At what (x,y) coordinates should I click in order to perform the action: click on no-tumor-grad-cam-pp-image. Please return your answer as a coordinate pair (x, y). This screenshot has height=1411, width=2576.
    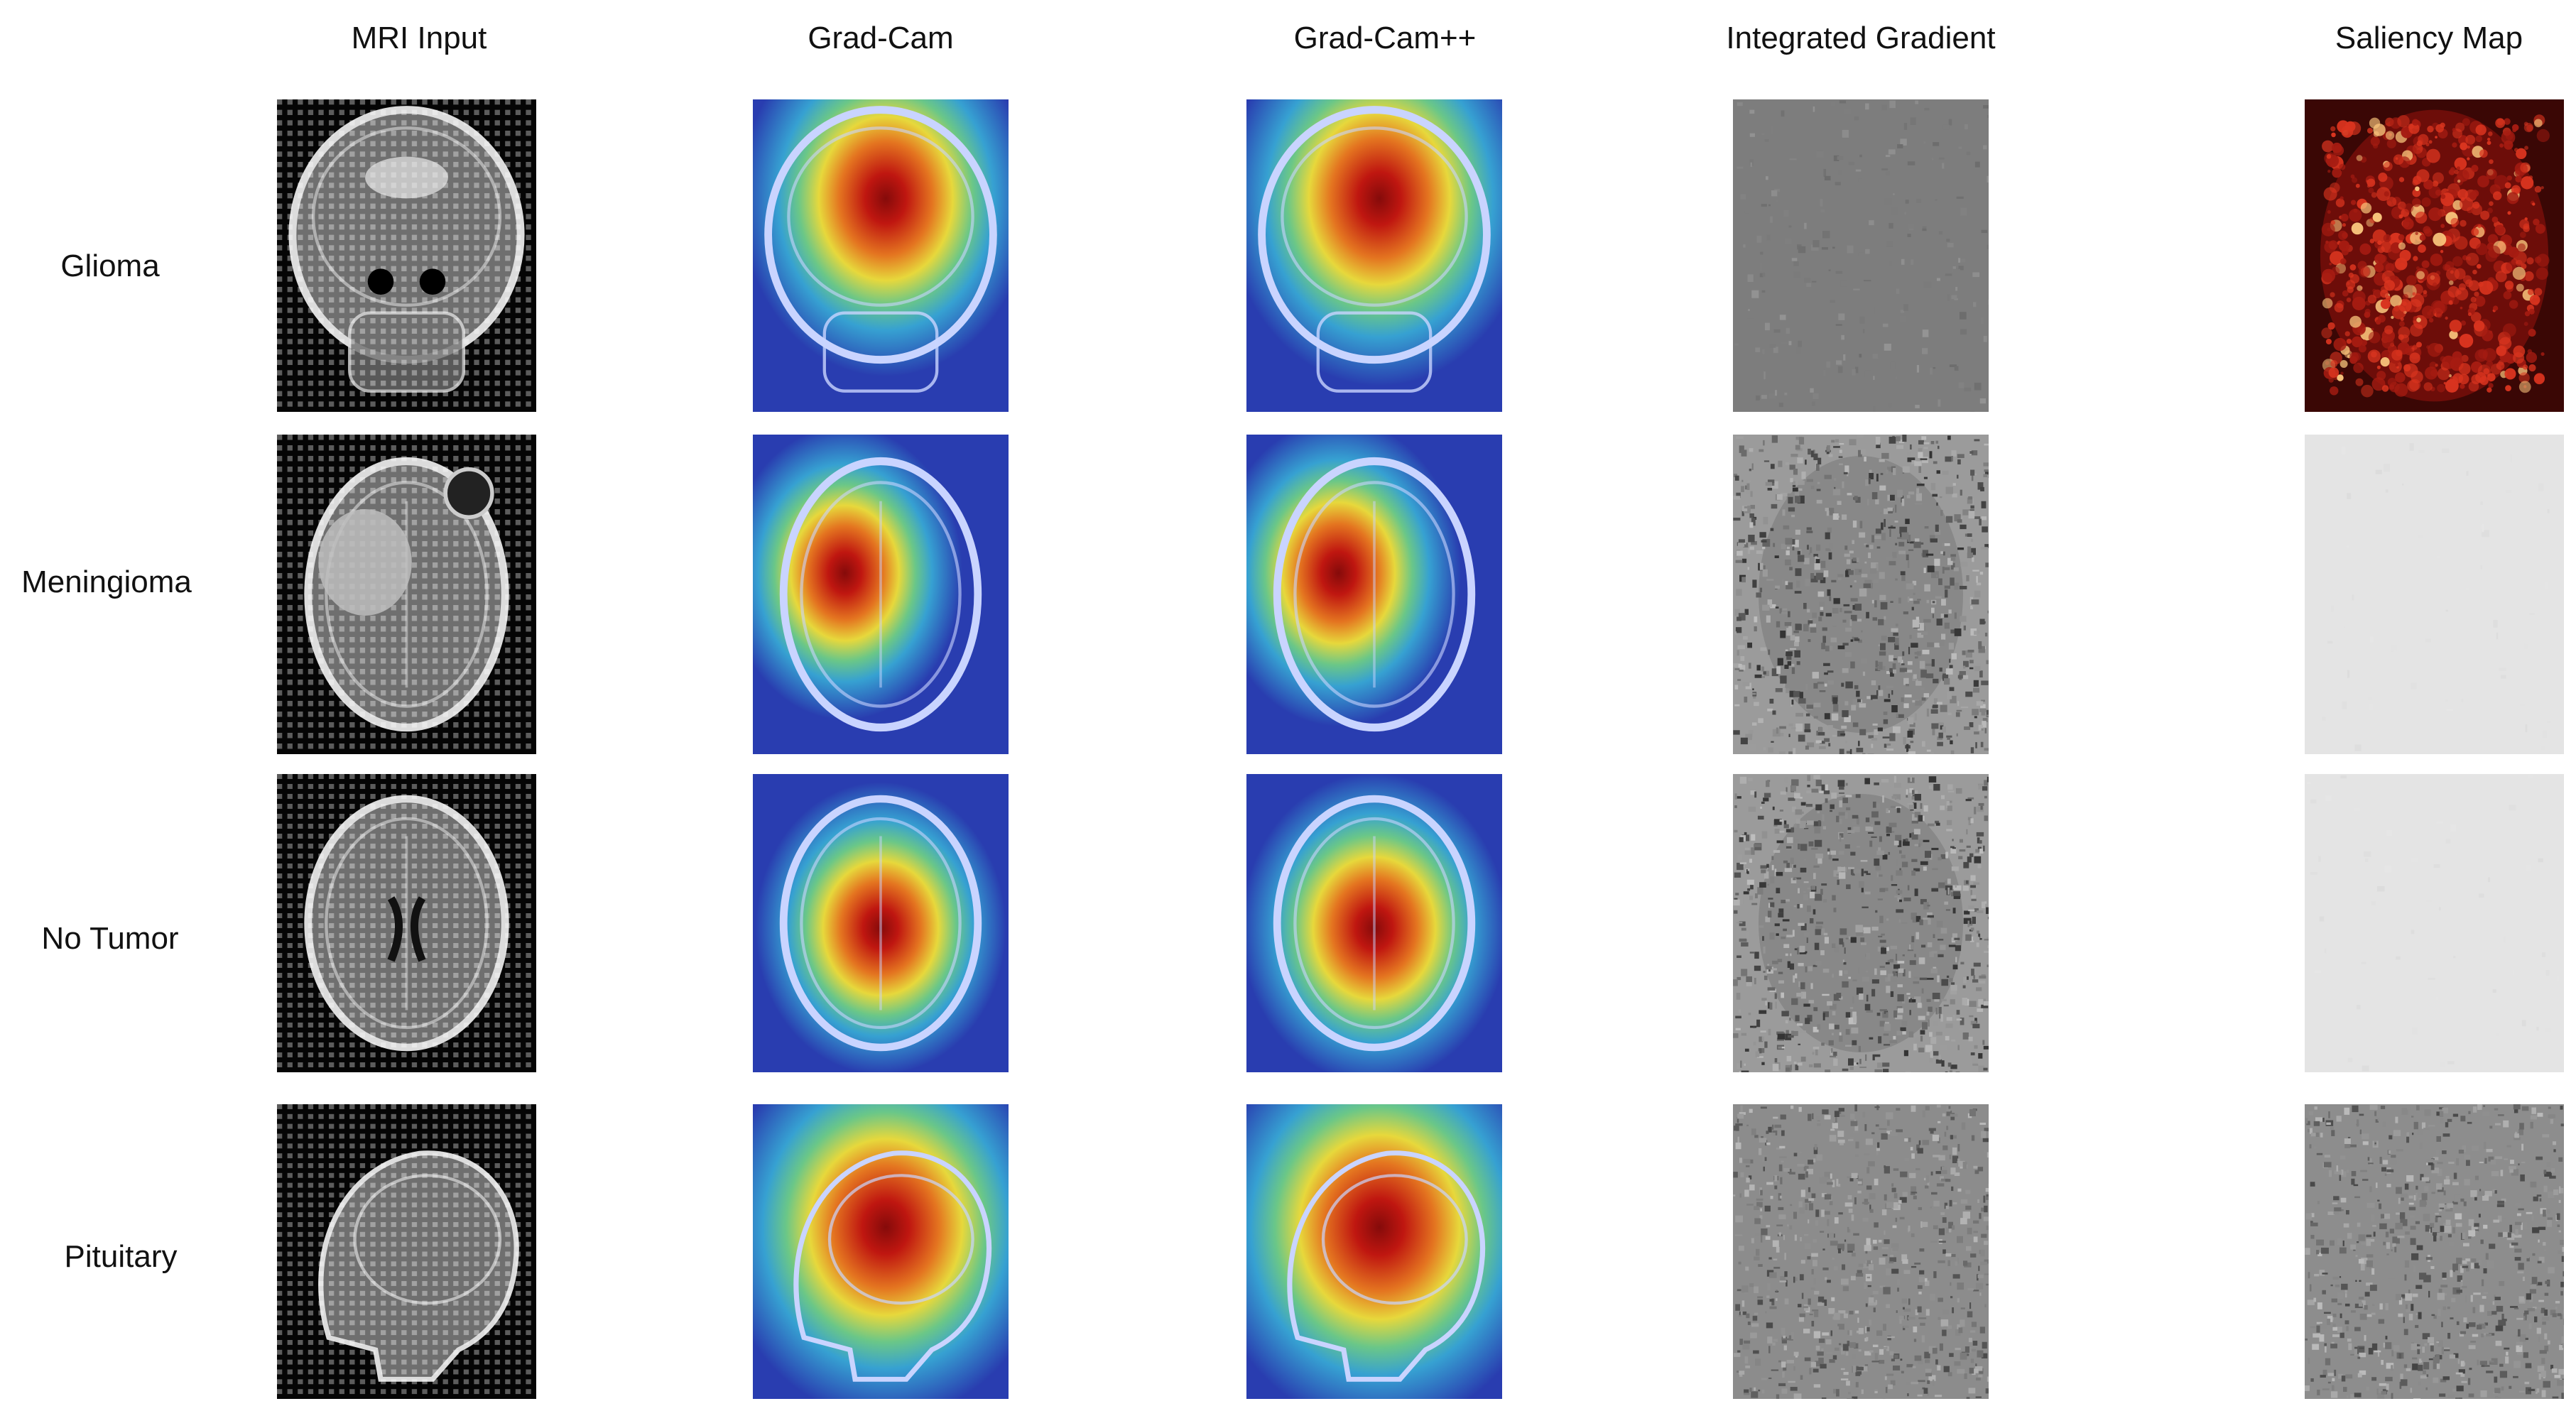
    Looking at the image, I should click on (1374, 923).